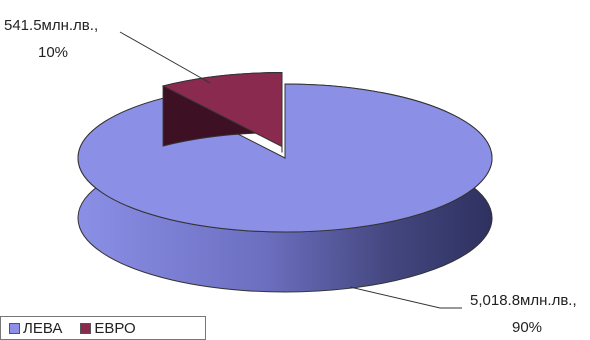 The height and width of the screenshot is (340, 590). What do you see at coordinates (523, 300) in the screenshot?
I see `data-label-leva-value: 5,018.8млн.лв.,` at bounding box center [523, 300].